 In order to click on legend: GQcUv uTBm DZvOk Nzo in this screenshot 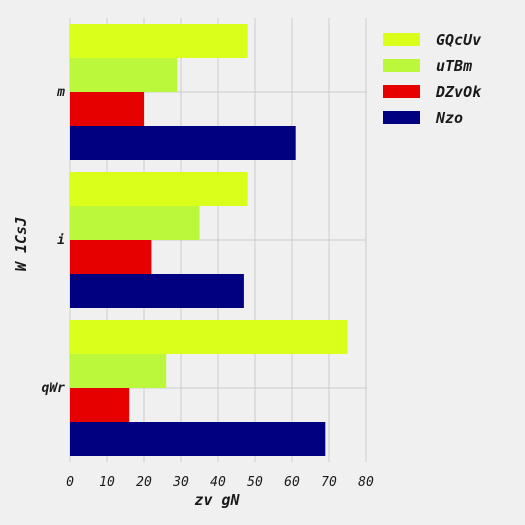, I will do `click(432, 79)`.